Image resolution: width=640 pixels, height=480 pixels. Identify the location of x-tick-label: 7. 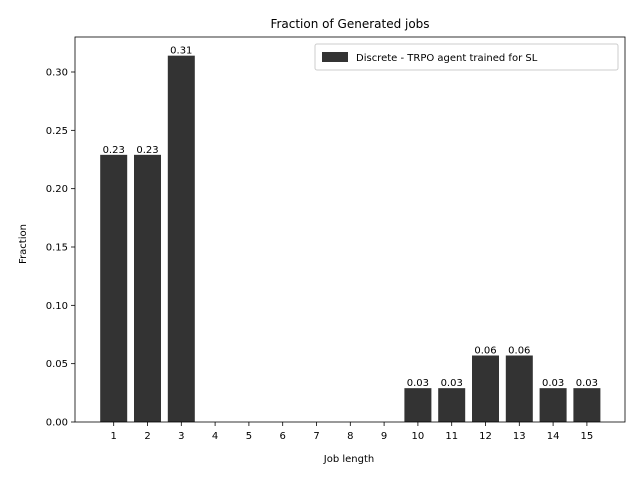
(316, 436).